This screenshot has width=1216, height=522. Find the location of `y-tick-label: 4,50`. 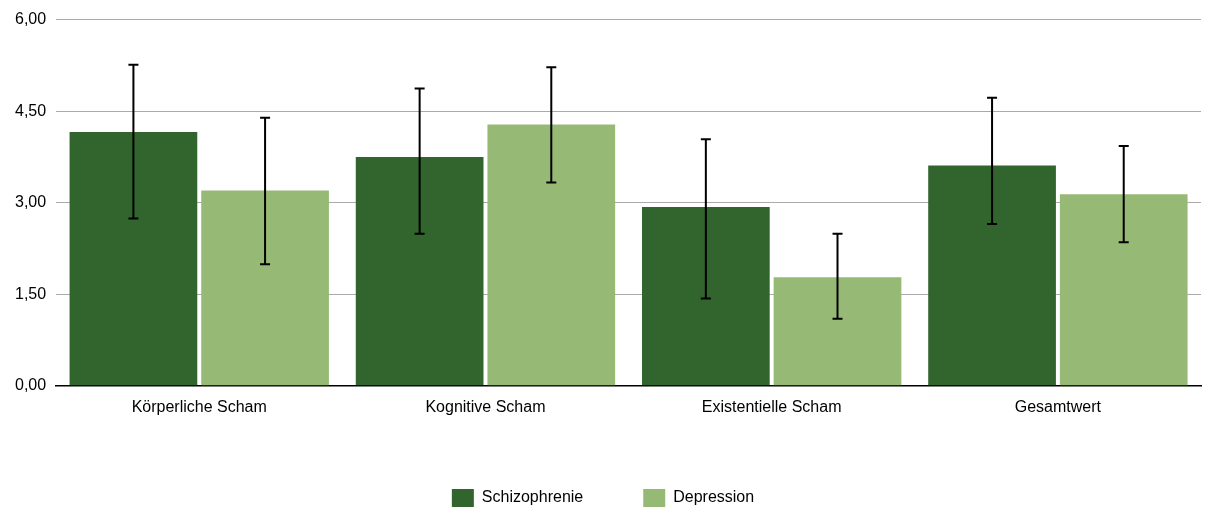

y-tick-label: 4,50 is located at coordinates (31, 110).